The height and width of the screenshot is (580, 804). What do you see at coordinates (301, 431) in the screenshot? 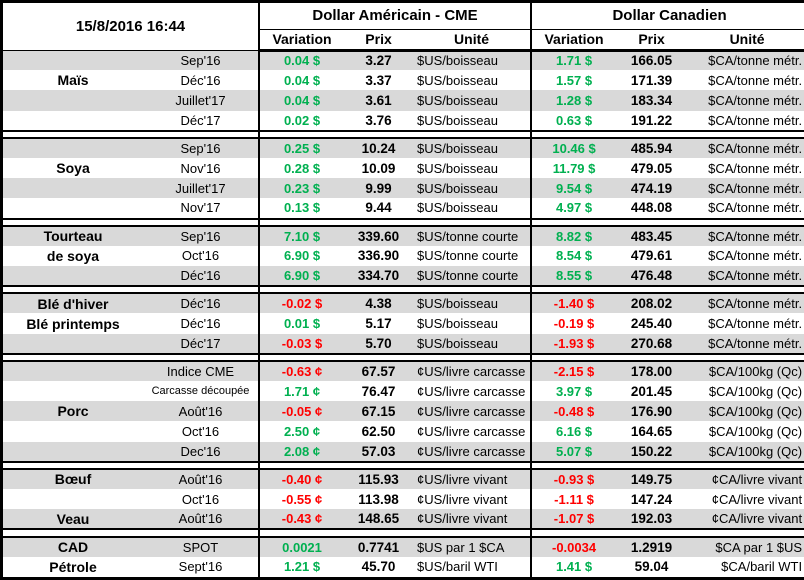
I see `us-variation-cell: 2.50 ¢` at bounding box center [301, 431].